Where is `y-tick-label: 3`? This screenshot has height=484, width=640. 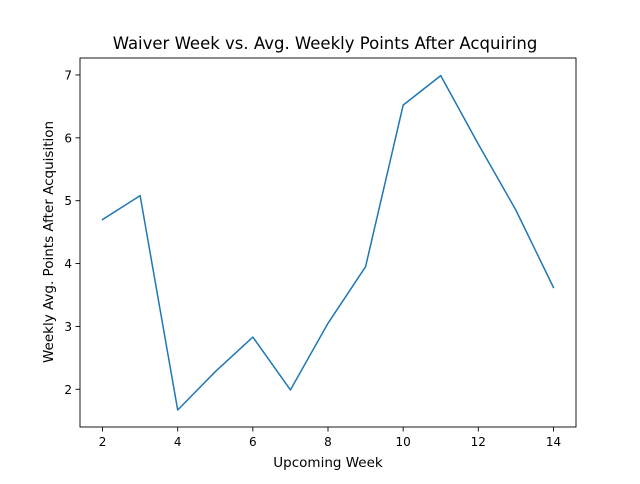 y-tick-label: 3 is located at coordinates (68, 327).